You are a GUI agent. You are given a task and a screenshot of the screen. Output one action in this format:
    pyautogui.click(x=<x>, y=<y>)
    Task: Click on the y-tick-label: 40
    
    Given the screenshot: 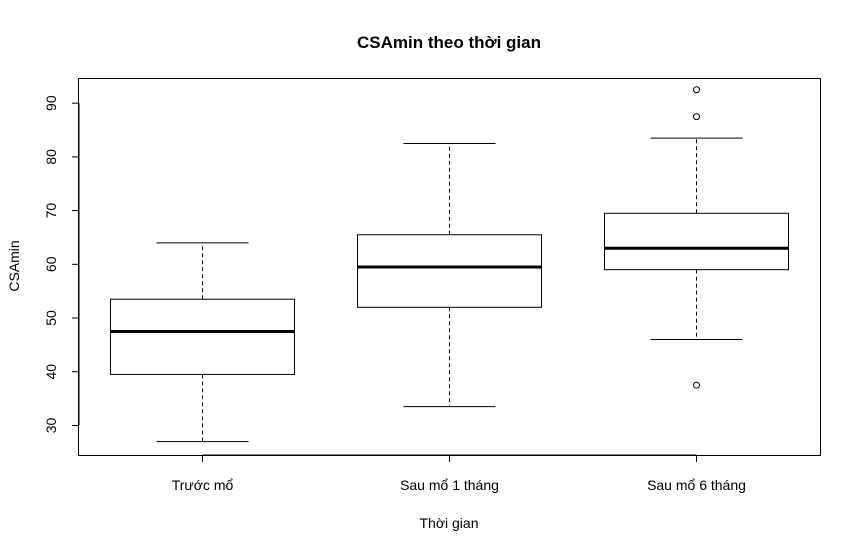 What is the action you would take?
    pyautogui.click(x=51, y=372)
    